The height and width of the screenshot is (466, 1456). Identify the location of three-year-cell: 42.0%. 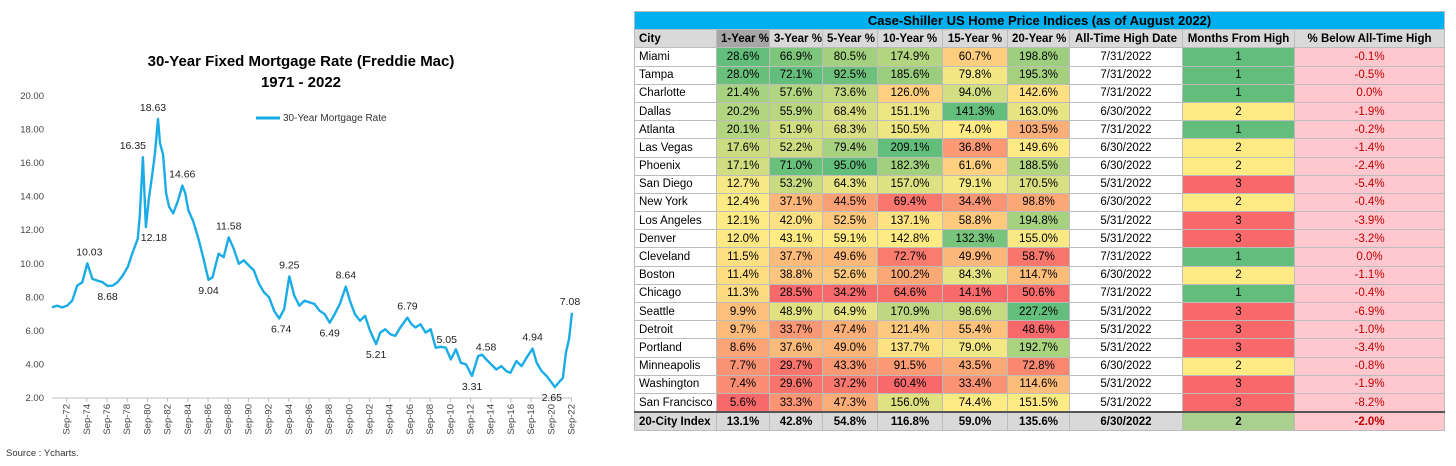
(796, 221).